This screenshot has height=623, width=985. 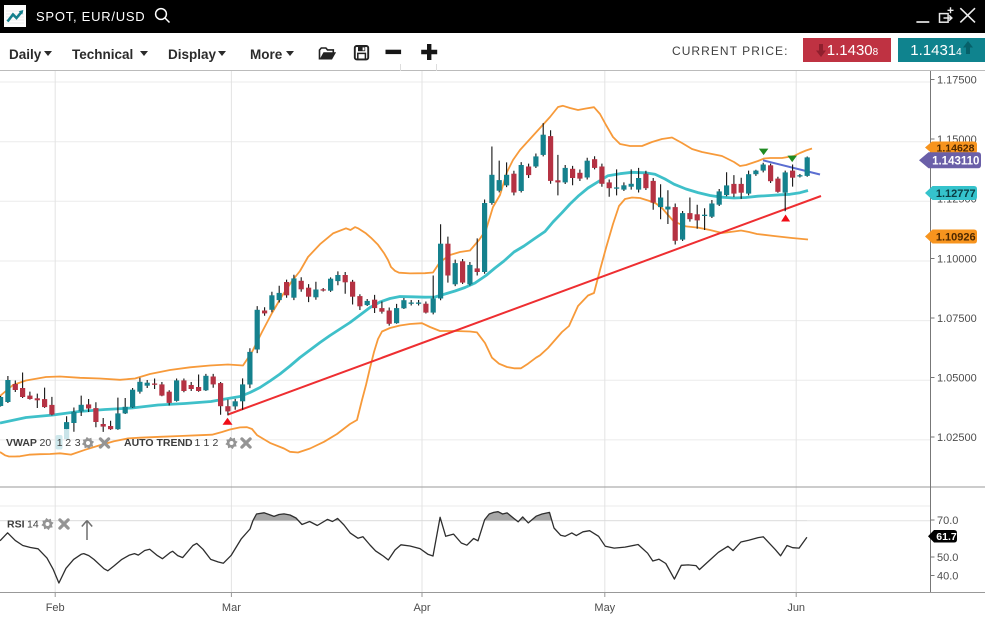 I want to click on svg-text: 1.10926, so click(x=956, y=237).